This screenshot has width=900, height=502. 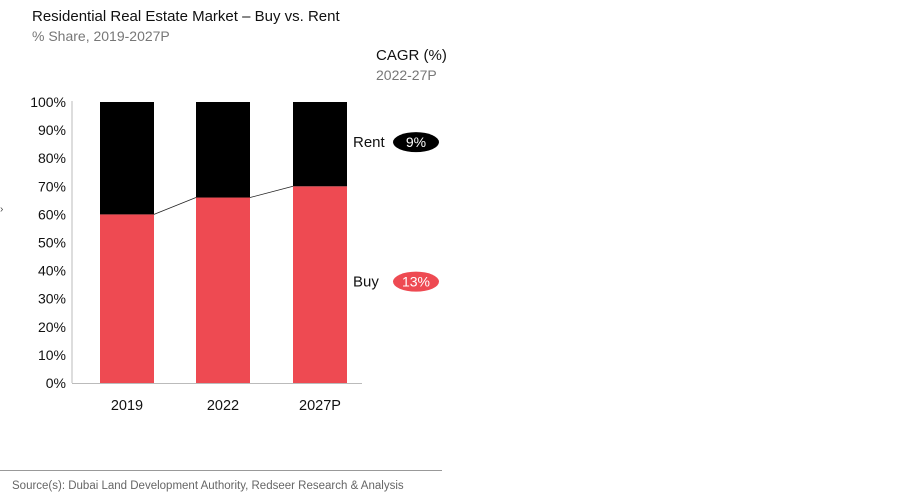 What do you see at coordinates (320, 406) in the screenshot?
I see `x-tick-label: 2027P` at bounding box center [320, 406].